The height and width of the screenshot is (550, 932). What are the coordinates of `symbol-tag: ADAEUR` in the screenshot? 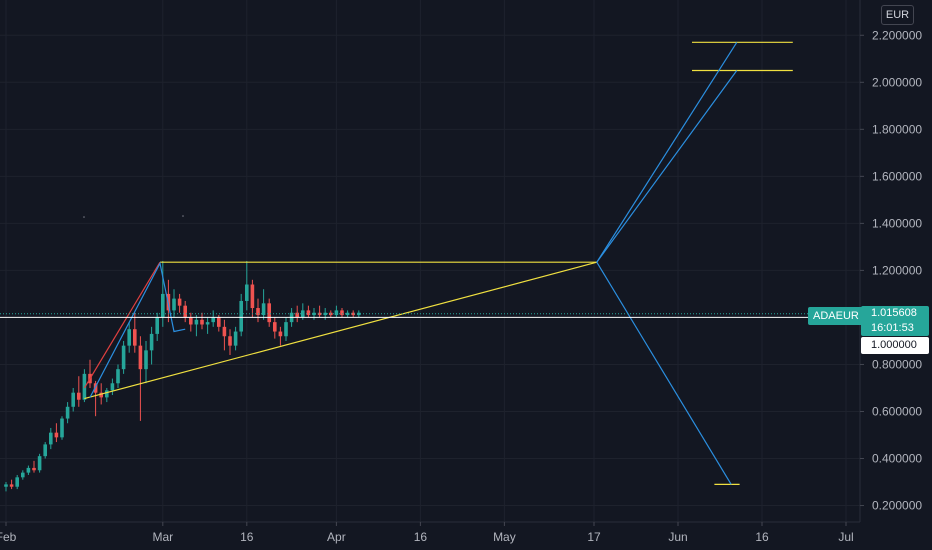 It's located at (836, 316).